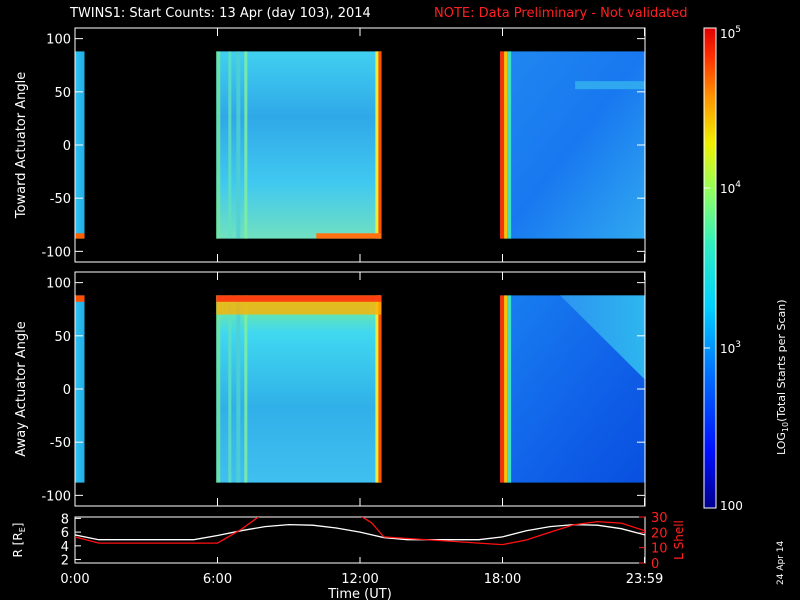  I want to click on left-axis-label: R [RE], so click(19, 540).